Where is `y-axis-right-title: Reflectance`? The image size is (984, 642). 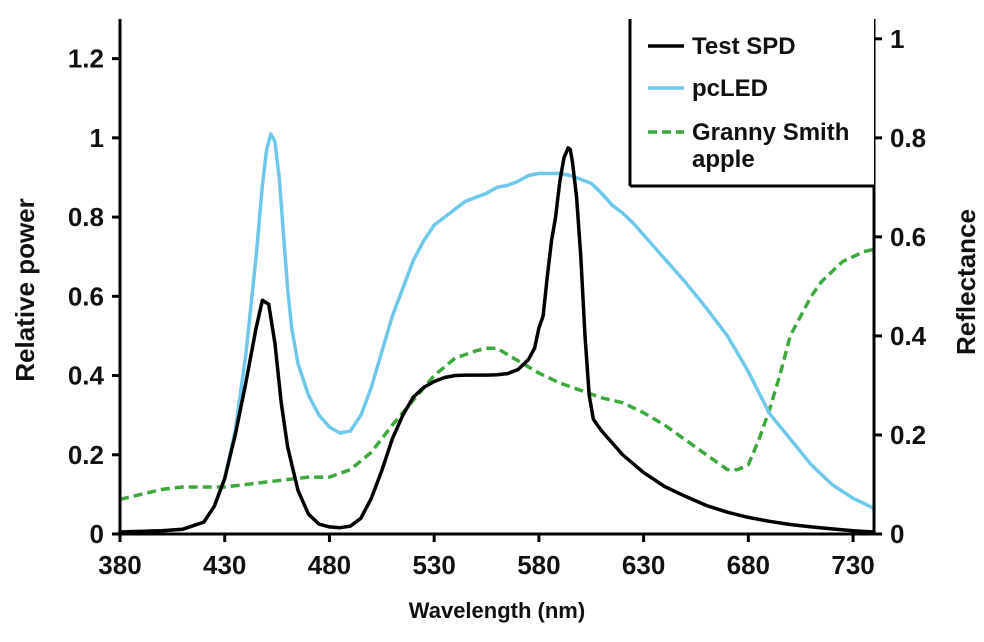 y-axis-right-title: Reflectance is located at coordinates (966, 282).